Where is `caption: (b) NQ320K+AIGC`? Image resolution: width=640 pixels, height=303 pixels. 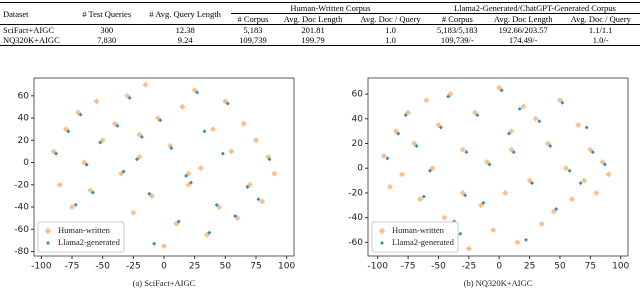
caption: (b) NQ320K+AIGC is located at coordinates (498, 283).